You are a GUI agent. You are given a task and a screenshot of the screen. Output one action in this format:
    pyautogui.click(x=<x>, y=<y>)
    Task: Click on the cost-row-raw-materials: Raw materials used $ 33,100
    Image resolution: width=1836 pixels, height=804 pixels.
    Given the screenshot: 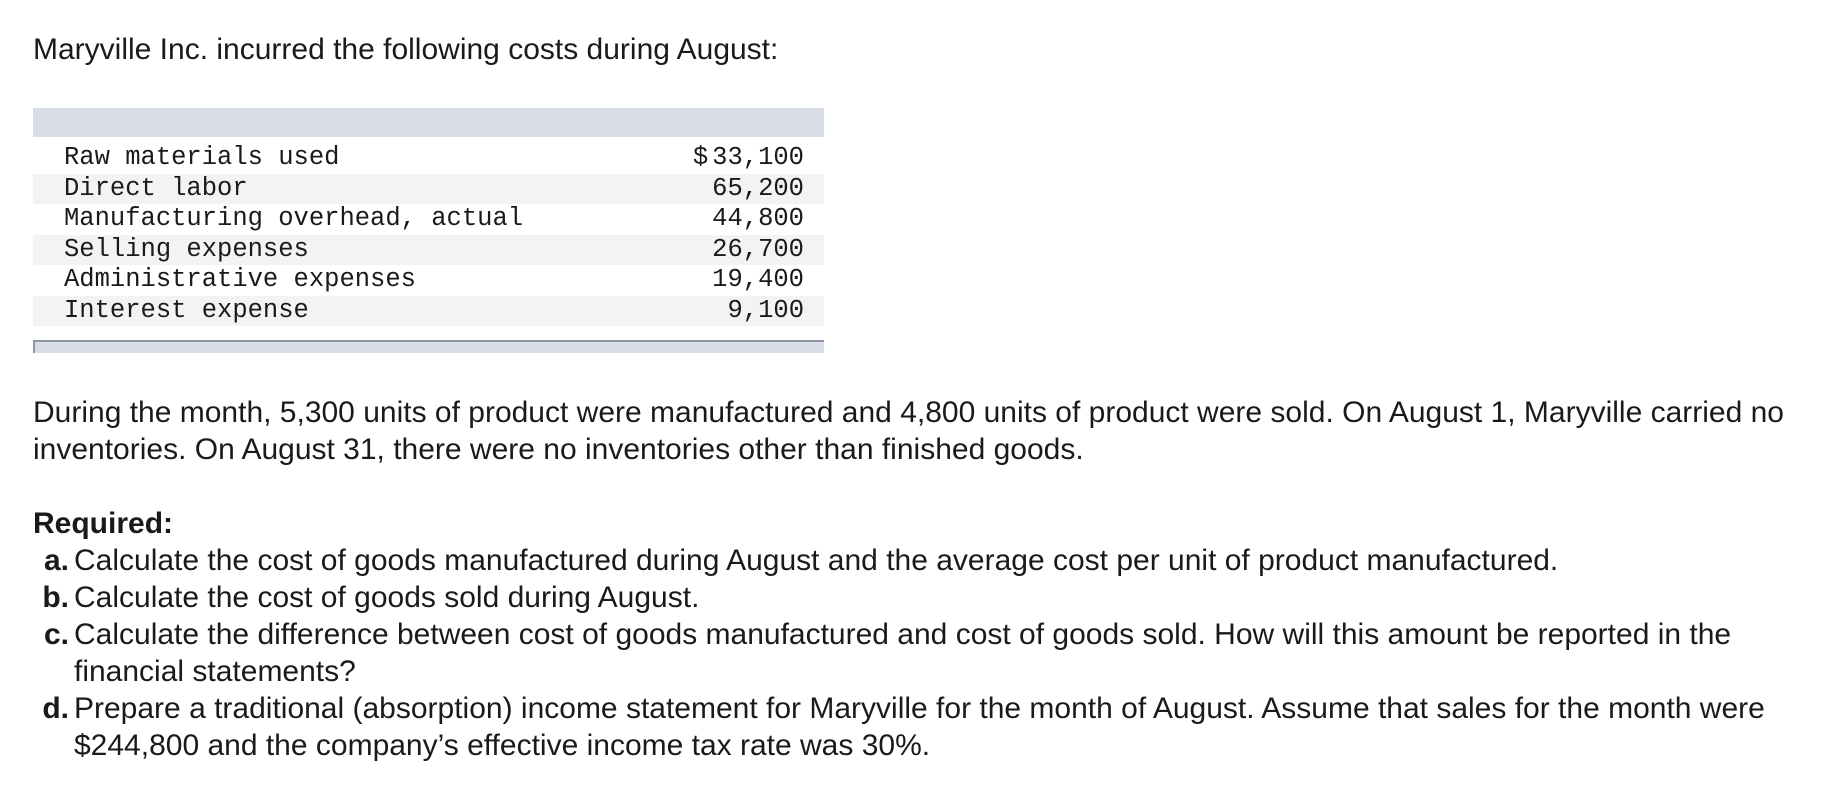 What is the action you would take?
    pyautogui.click(x=428, y=158)
    